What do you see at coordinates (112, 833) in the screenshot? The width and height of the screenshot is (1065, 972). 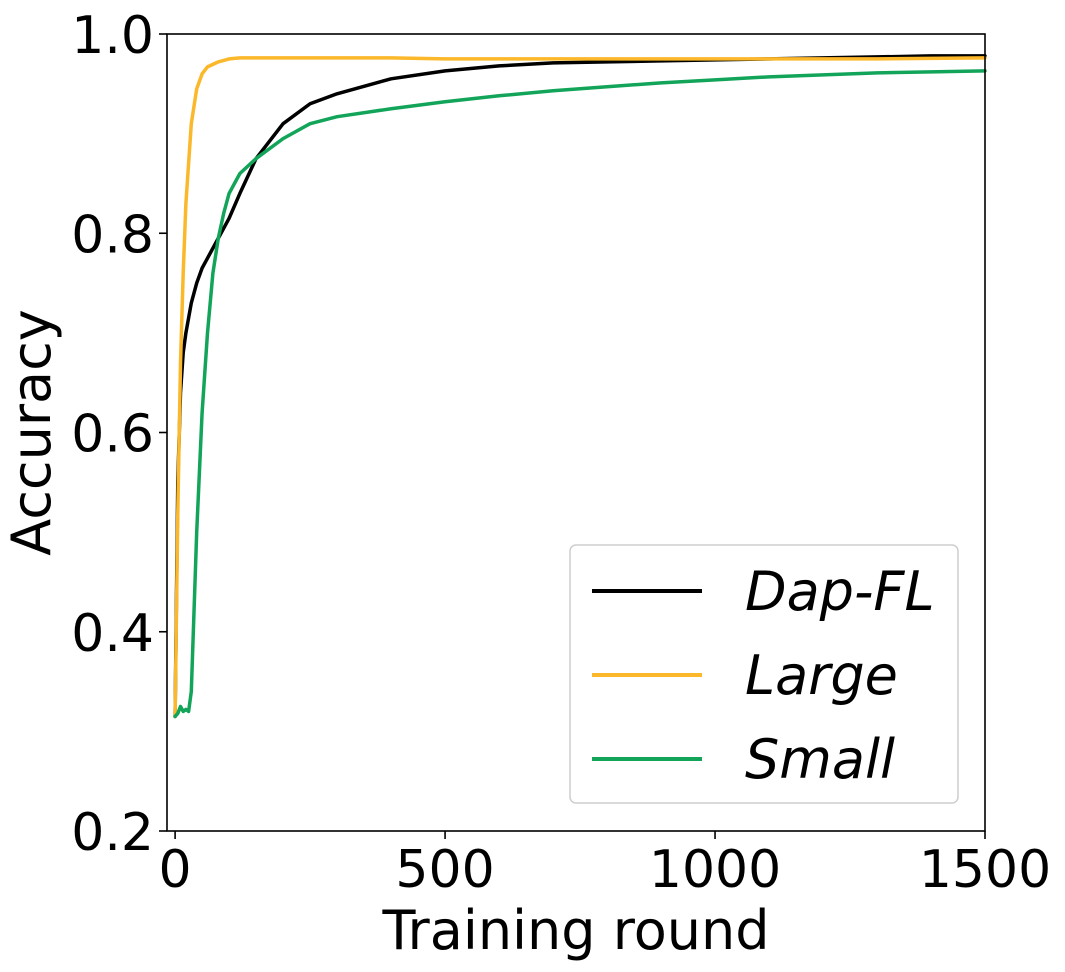 I see `y-tick-label: 0.2` at bounding box center [112, 833].